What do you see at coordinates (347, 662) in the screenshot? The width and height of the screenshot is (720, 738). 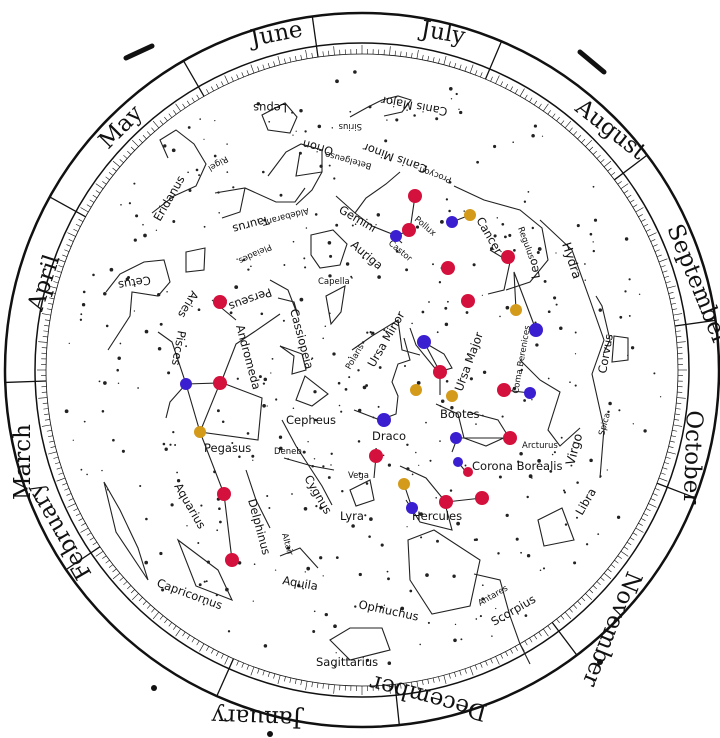 I see `label-sagittarius: Sagittarius` at bounding box center [347, 662].